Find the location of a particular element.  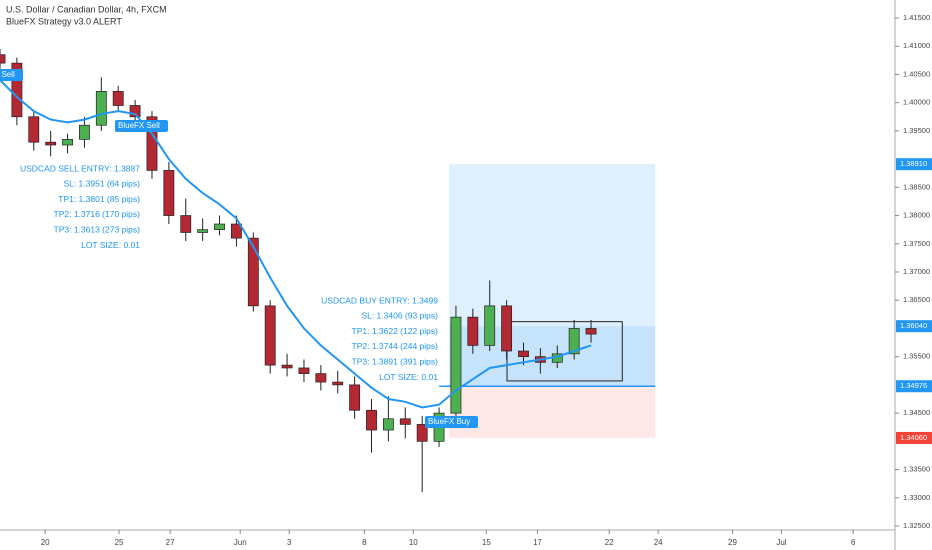

annotation-text: TP3: 1.3613 (273 pips) is located at coordinates (97, 229).